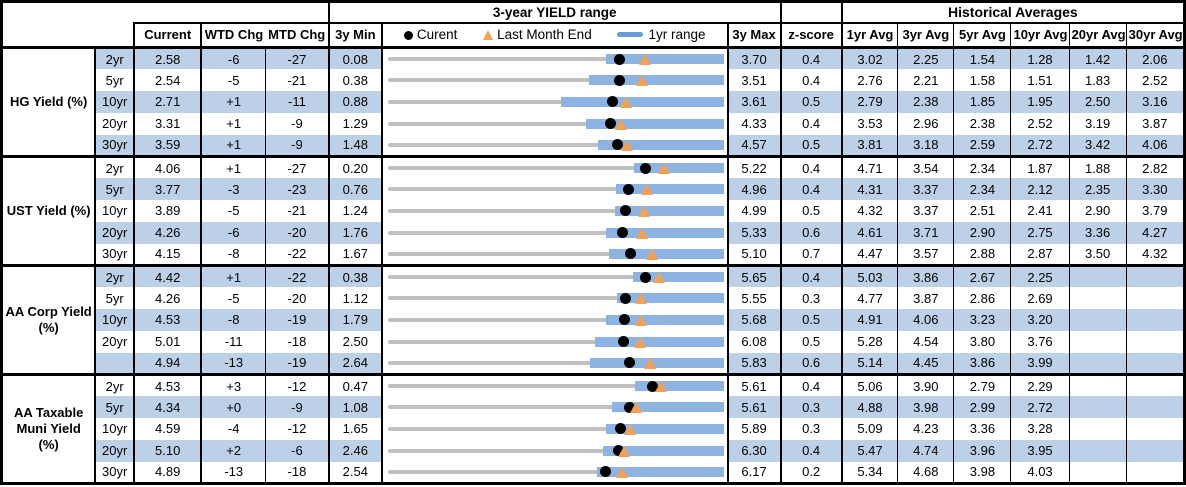 The image size is (1186, 487). Describe the element at coordinates (870, 232) in the screenshot. I see `1yr-avg-cell: 4.61` at that location.